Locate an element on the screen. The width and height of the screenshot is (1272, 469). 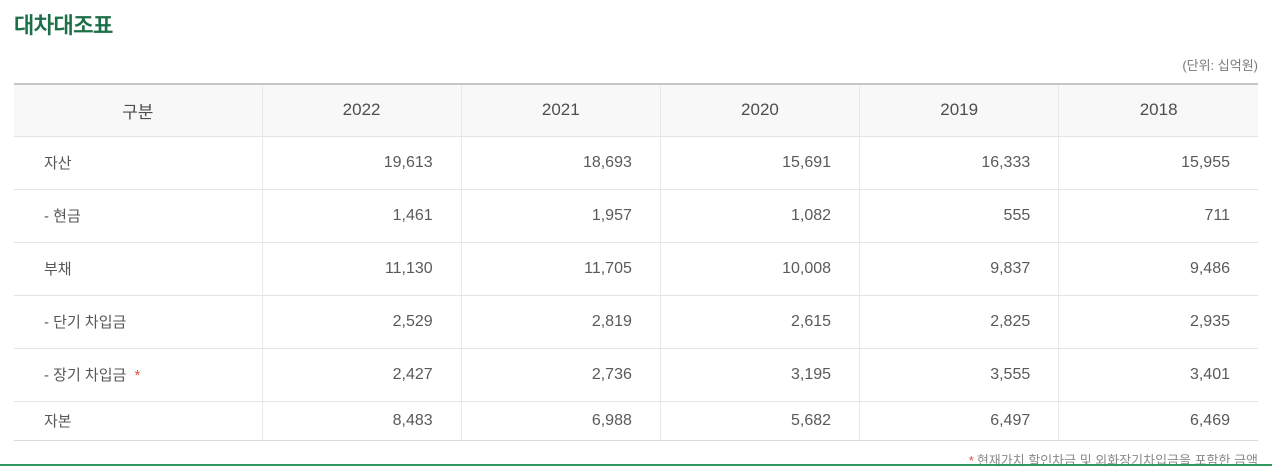
cell-value: 711 is located at coordinates (1158, 216).